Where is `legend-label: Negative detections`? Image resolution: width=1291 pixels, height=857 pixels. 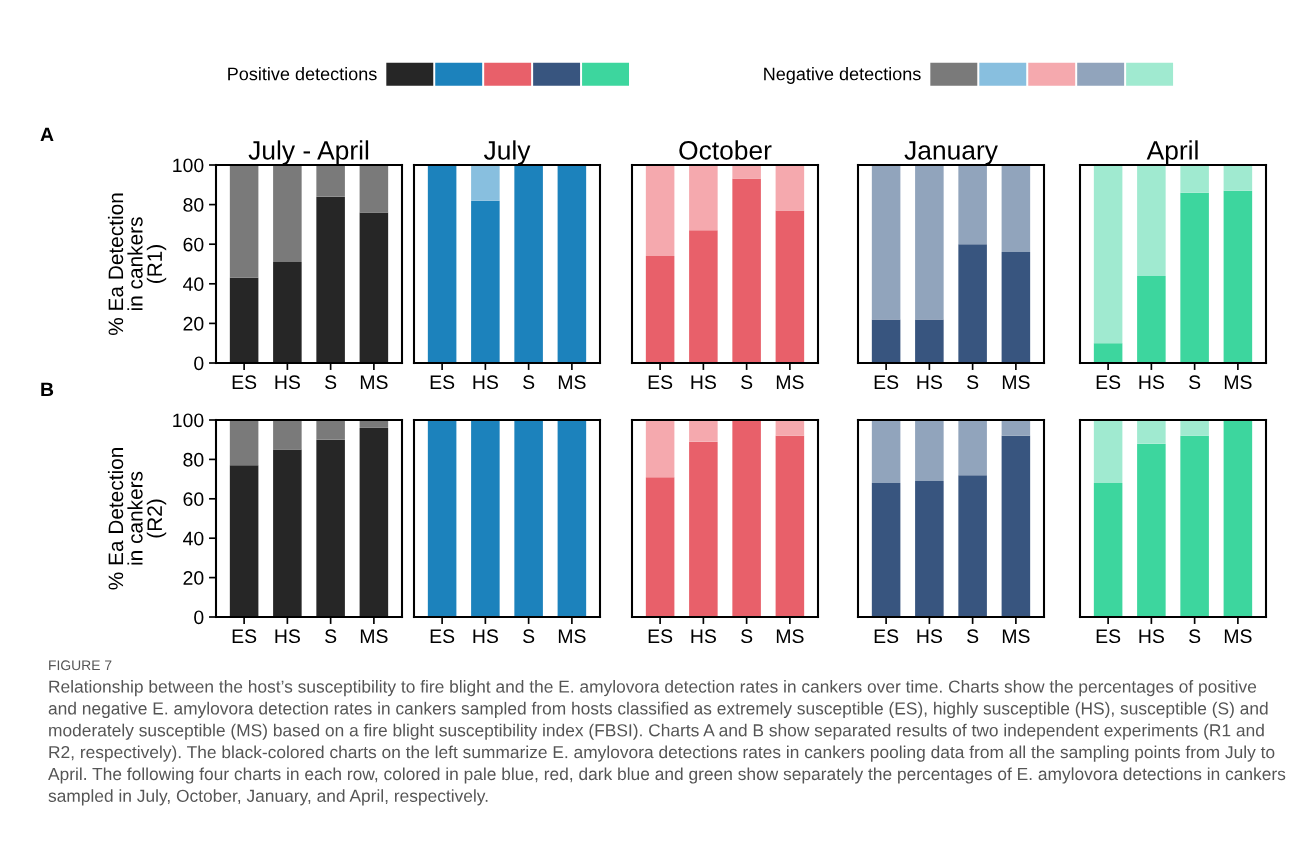
legend-label: Negative detections is located at coordinates (842, 75).